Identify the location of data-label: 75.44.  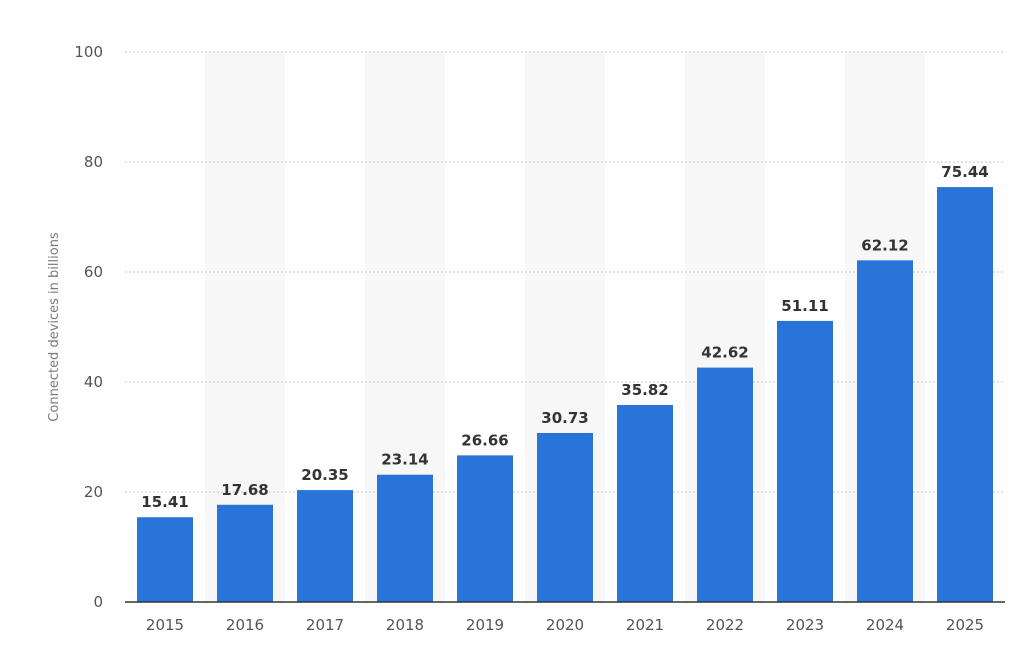
(964, 172).